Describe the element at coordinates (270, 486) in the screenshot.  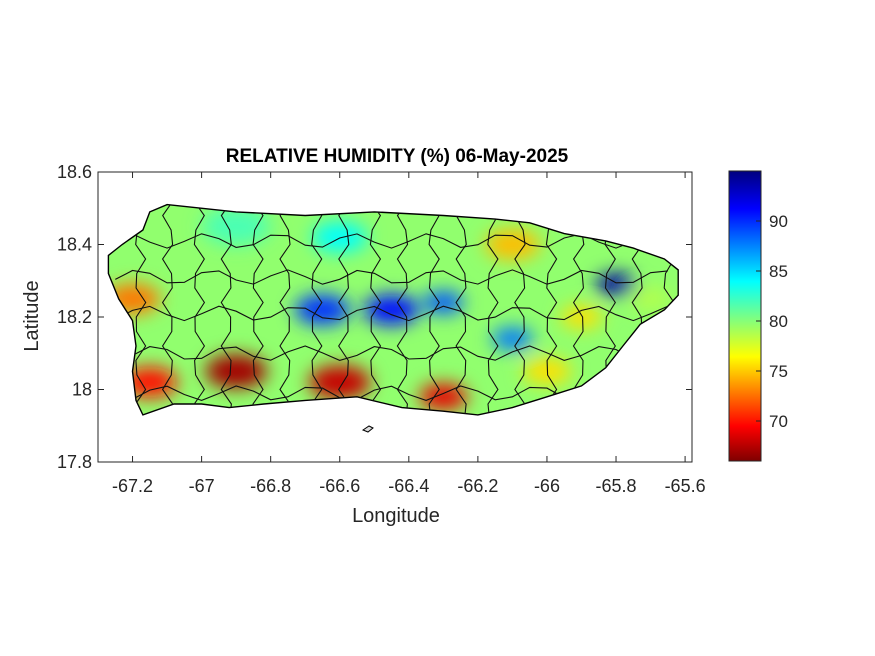
I see `x-tick-label: -66.8` at that location.